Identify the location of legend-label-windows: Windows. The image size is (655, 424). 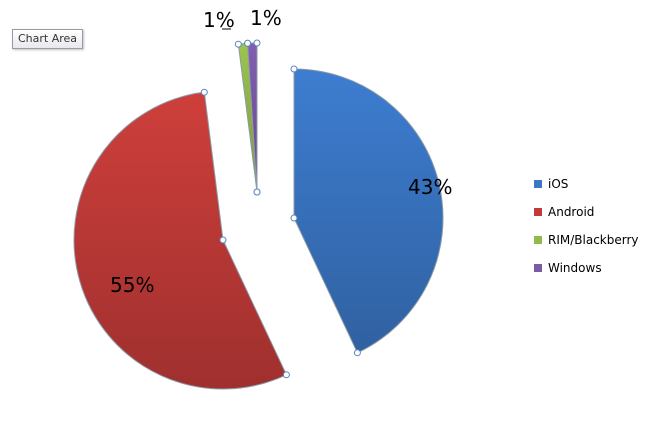
(575, 268).